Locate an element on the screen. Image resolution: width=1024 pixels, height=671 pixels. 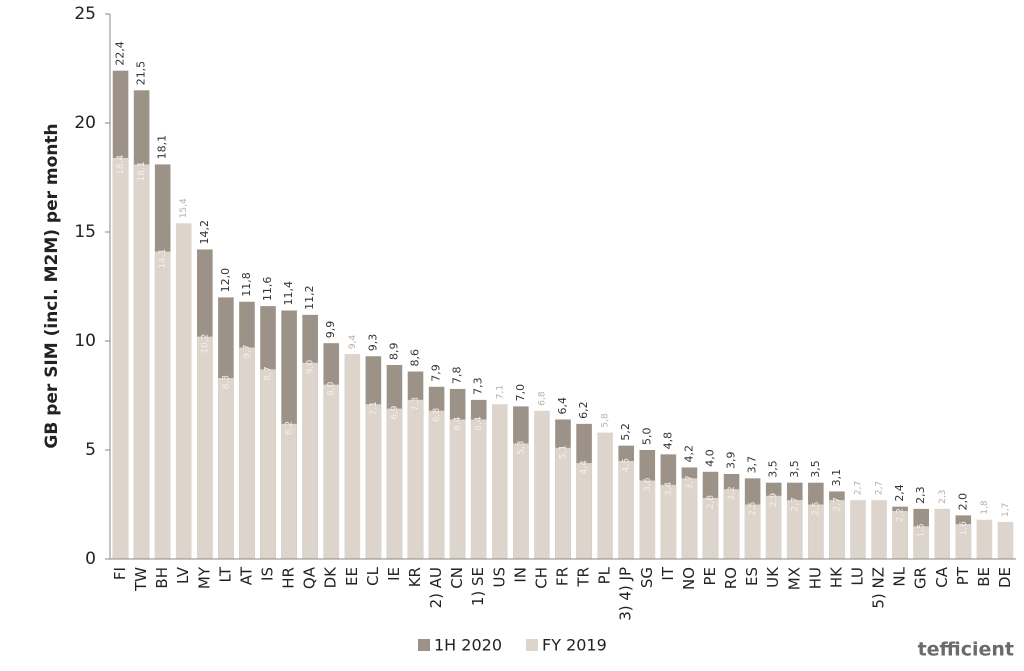
value-label: 15,4 is located at coordinates (184, 208).